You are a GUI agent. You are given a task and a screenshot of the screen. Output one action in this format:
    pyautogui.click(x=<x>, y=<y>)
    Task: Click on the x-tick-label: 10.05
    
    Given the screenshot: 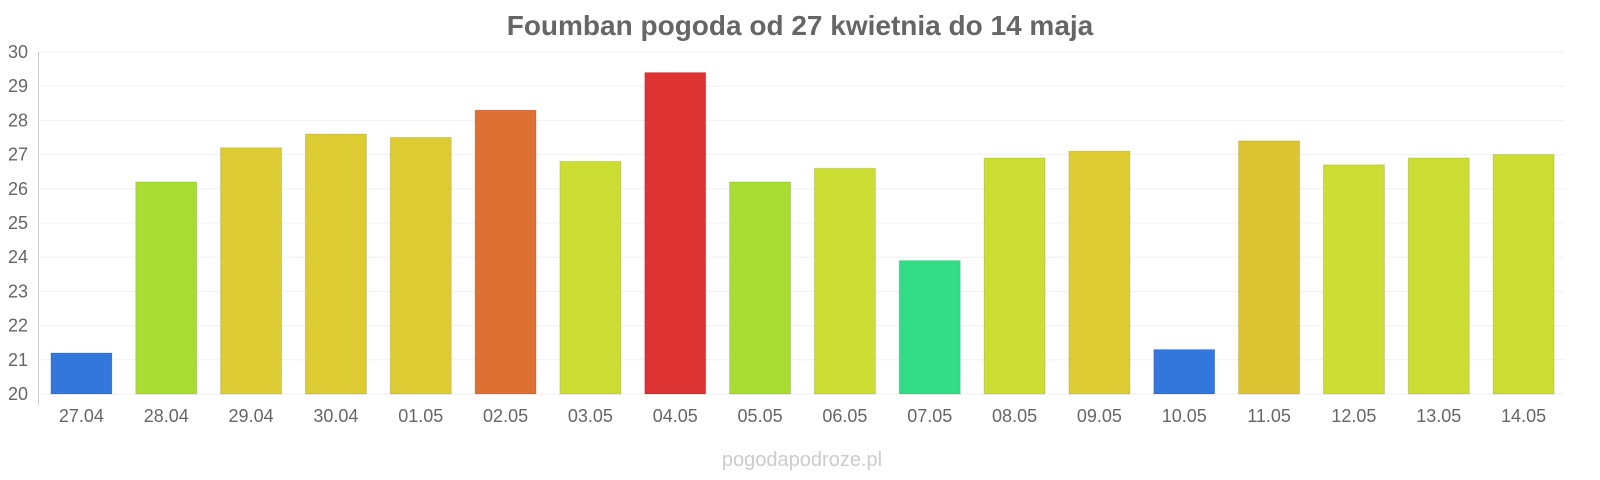 What is the action you would take?
    pyautogui.click(x=1184, y=416)
    